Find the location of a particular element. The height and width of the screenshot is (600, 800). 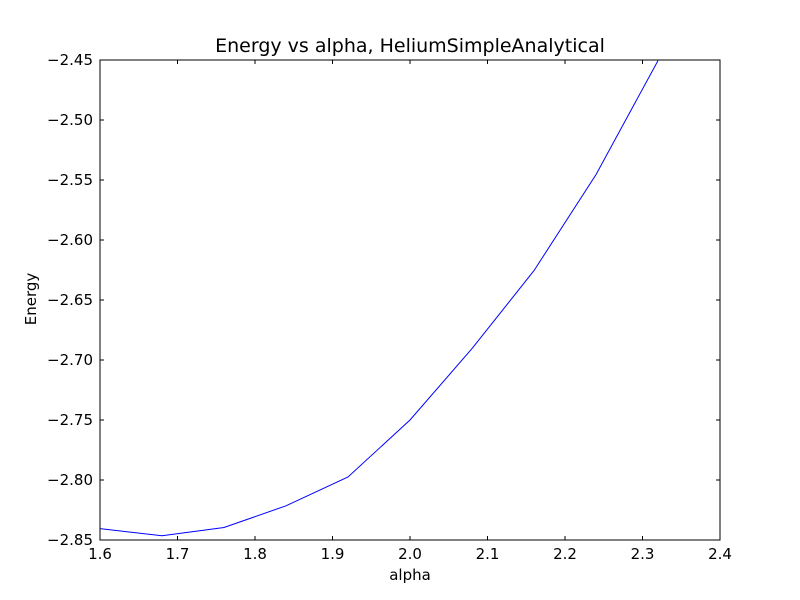

x-tick-label: 2.2 is located at coordinates (565, 554).